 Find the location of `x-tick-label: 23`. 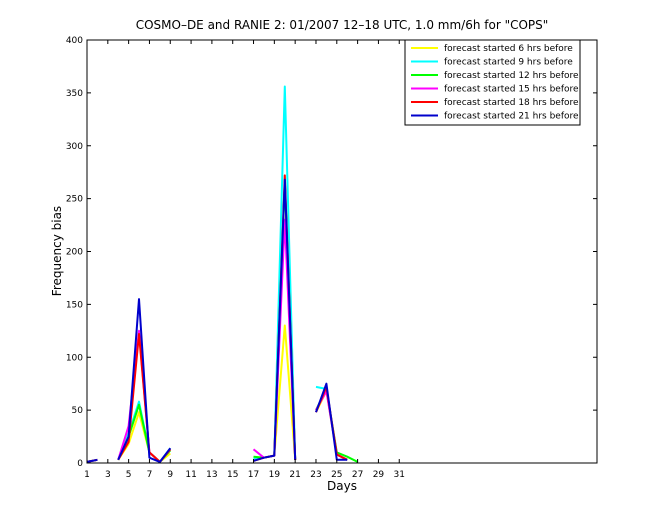

x-tick-label: 23 is located at coordinates (315, 475).